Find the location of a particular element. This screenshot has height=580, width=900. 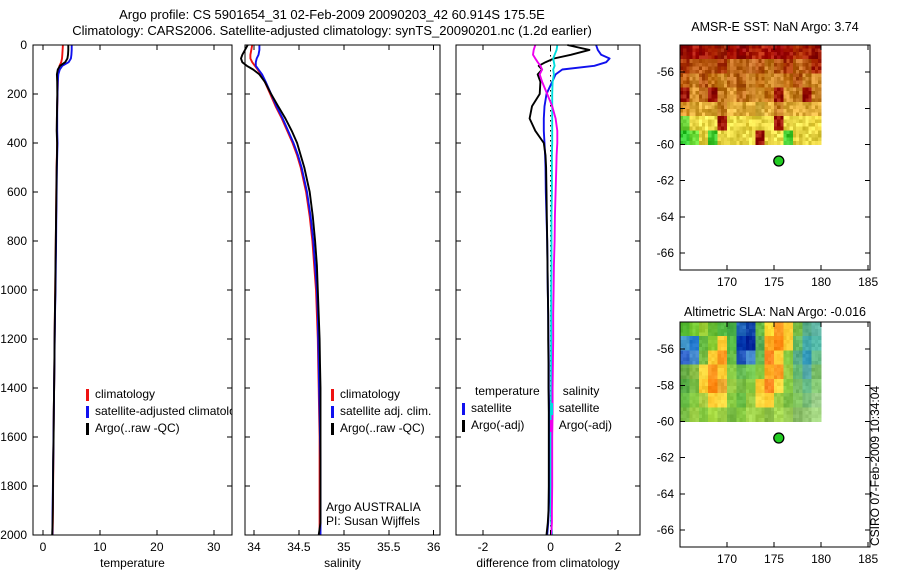

difference-profile-series-salinity-argo-adj- is located at coordinates (545, 290).